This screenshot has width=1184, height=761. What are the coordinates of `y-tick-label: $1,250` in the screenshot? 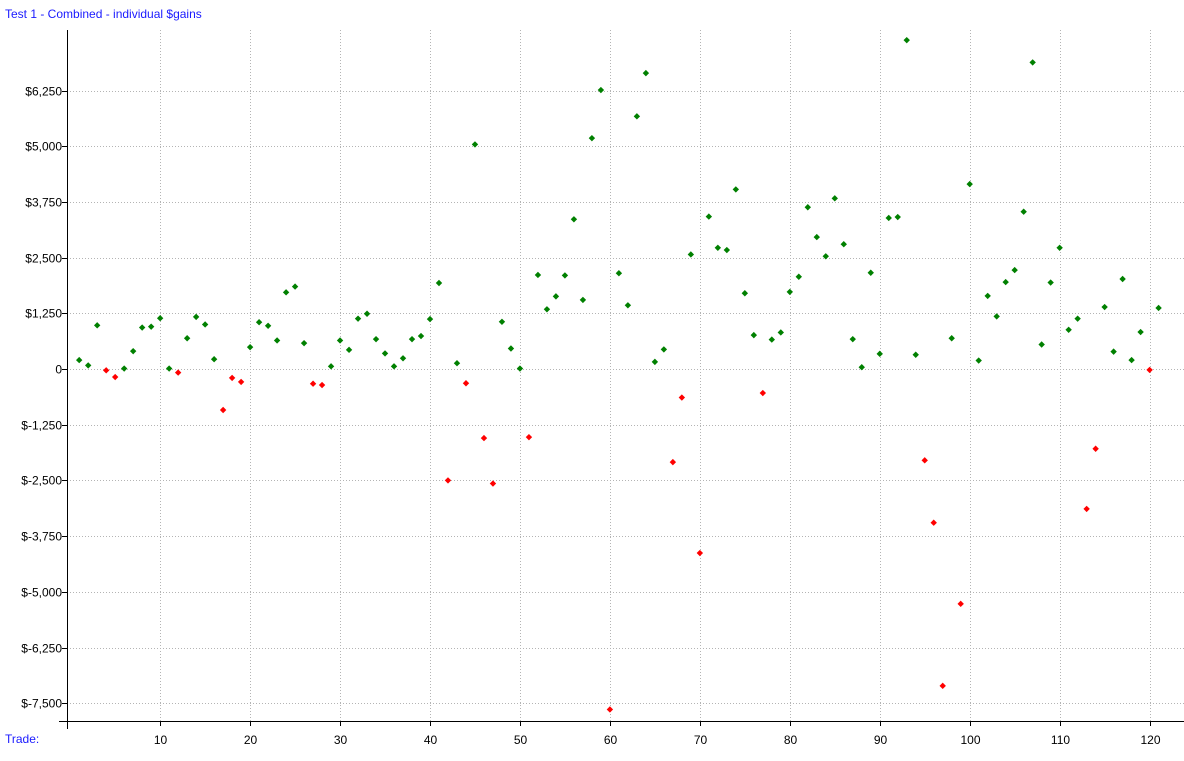 It's located at (43, 314).